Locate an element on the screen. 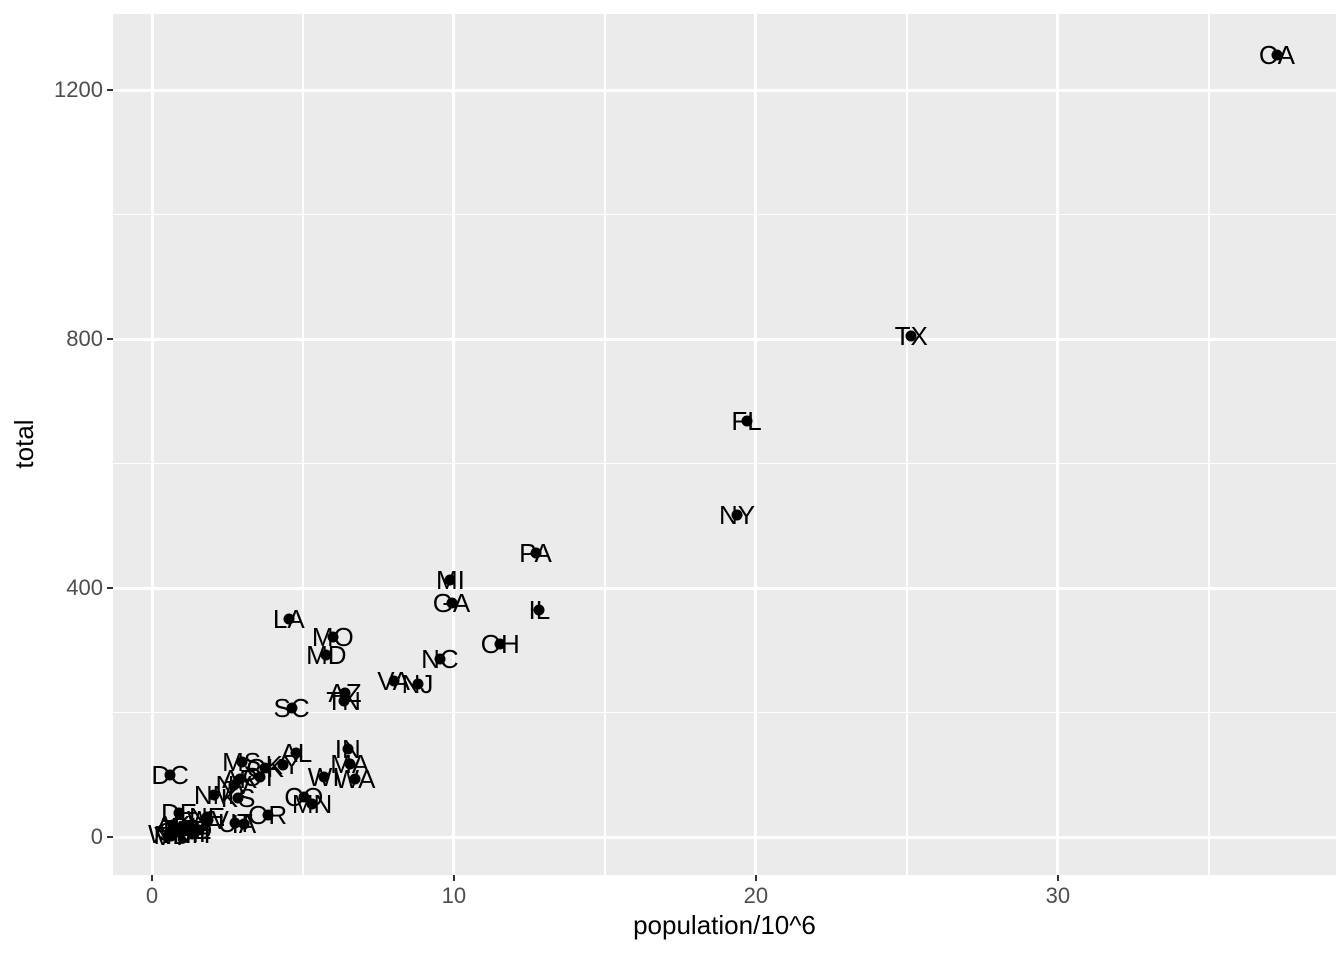  data-point-NC is located at coordinates (440, 659).